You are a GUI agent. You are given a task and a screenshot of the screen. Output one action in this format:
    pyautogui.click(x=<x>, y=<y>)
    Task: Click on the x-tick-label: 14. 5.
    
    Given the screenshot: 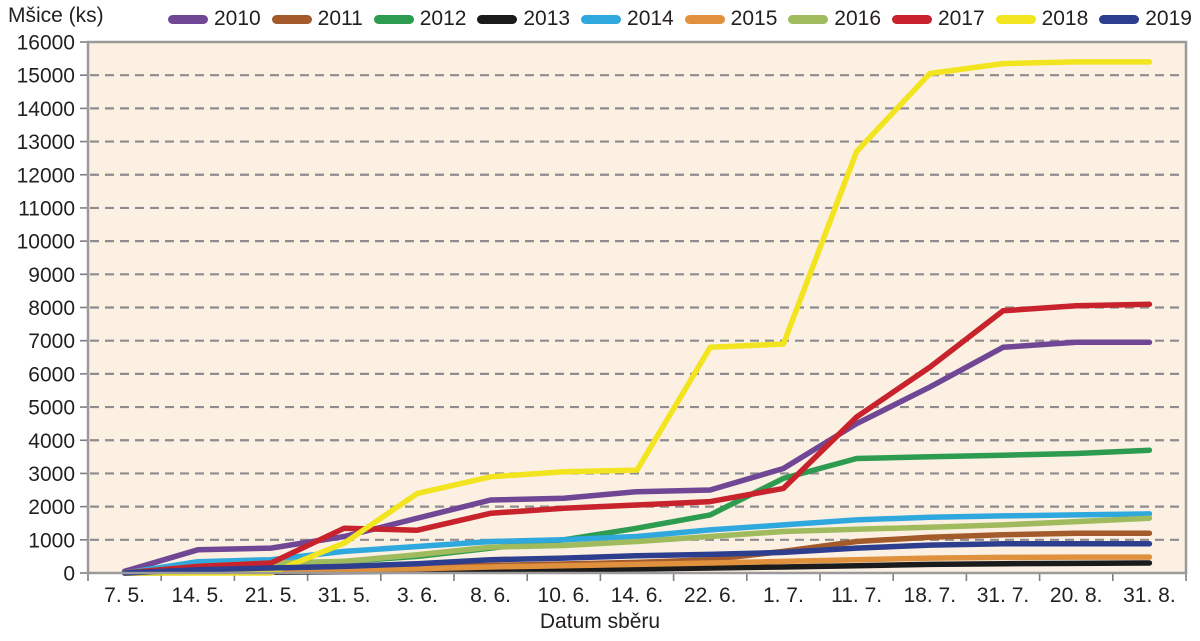 What is the action you would take?
    pyautogui.click(x=198, y=595)
    